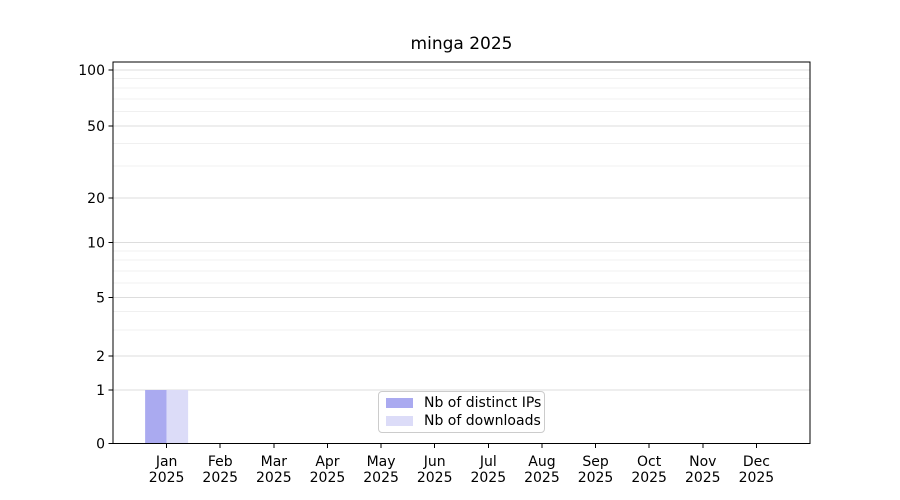  I want to click on legend-entry-downloads: Nb of downloads, so click(461, 421).